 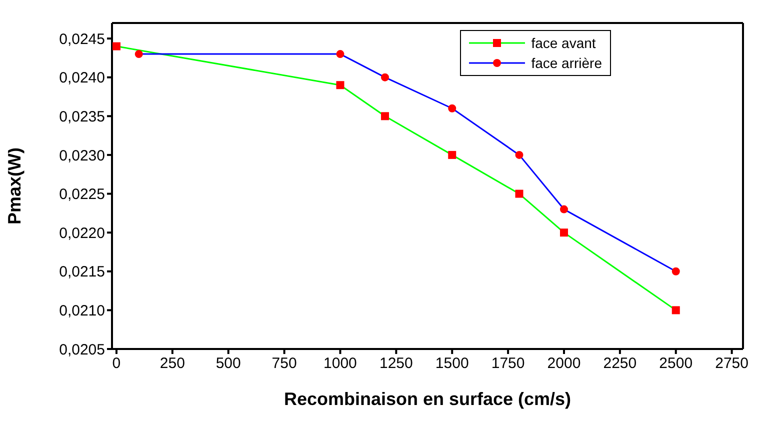 I want to click on x-tick-label: 2500, so click(x=676, y=363).